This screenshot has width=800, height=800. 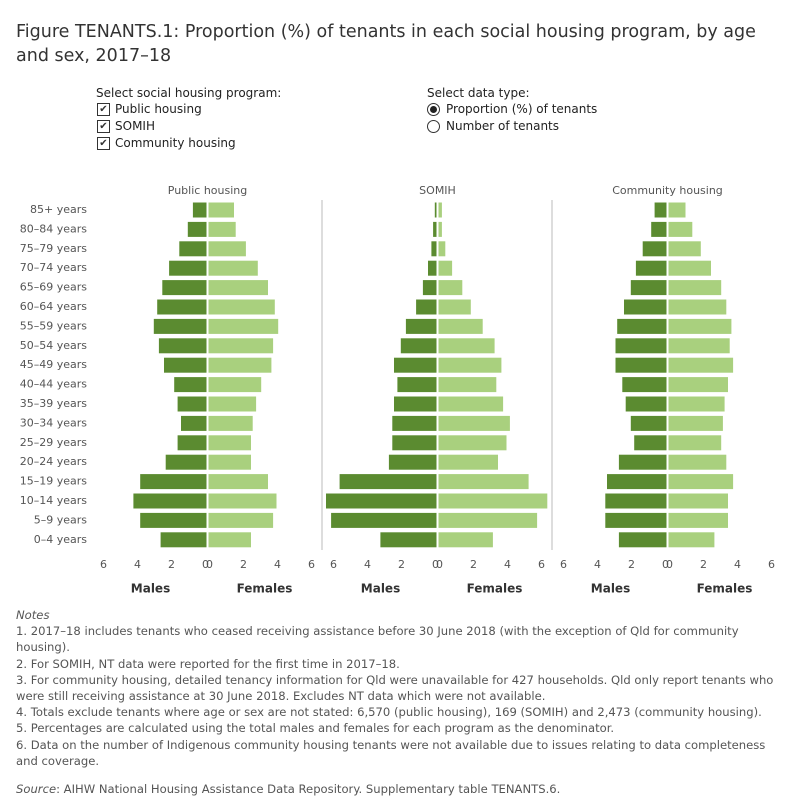 What do you see at coordinates (503, 126) in the screenshot?
I see `radio-label: Number of tenants` at bounding box center [503, 126].